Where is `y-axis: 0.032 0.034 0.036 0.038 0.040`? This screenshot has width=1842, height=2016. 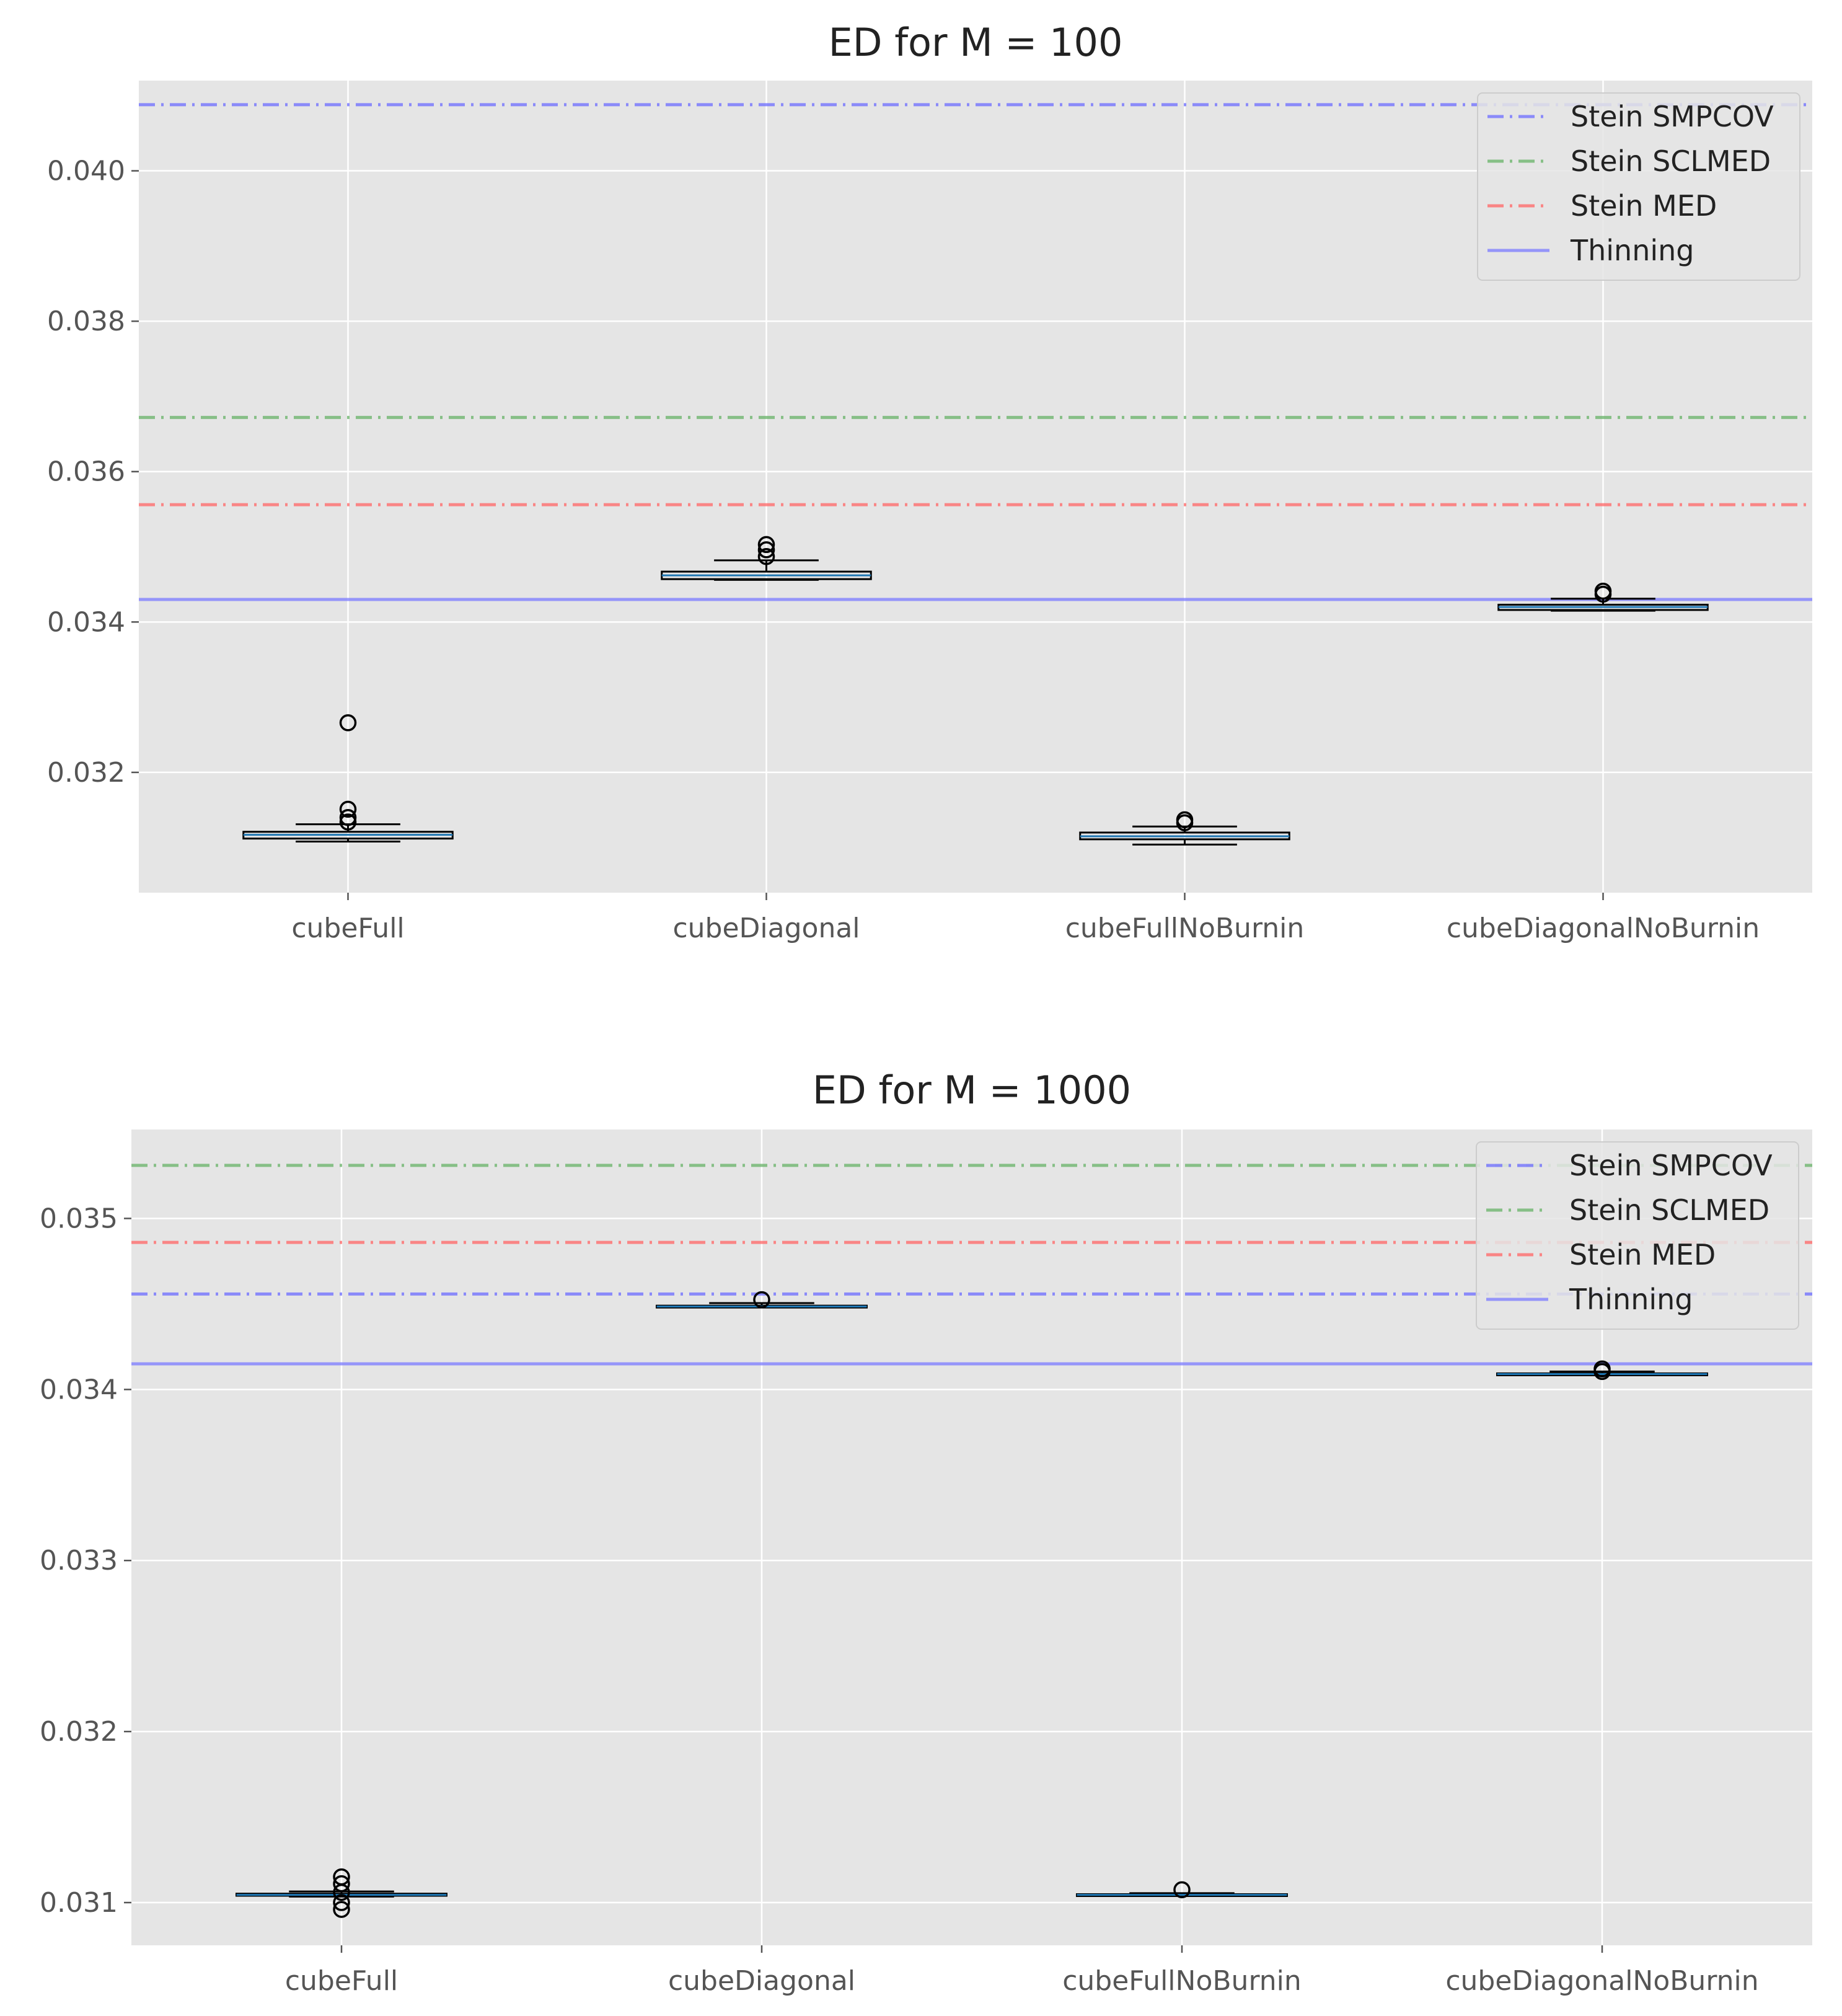 y-axis: 0.032 0.034 0.036 0.038 0.040 is located at coordinates (93, 473).